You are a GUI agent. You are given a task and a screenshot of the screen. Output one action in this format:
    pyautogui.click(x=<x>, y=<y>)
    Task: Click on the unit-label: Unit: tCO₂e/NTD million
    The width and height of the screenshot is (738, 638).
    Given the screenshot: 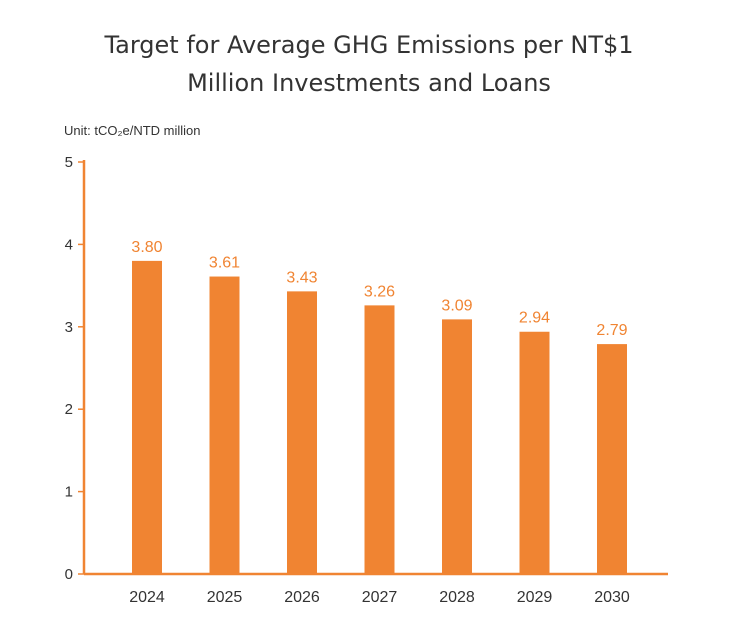 What is the action you would take?
    pyautogui.click(x=132, y=130)
    